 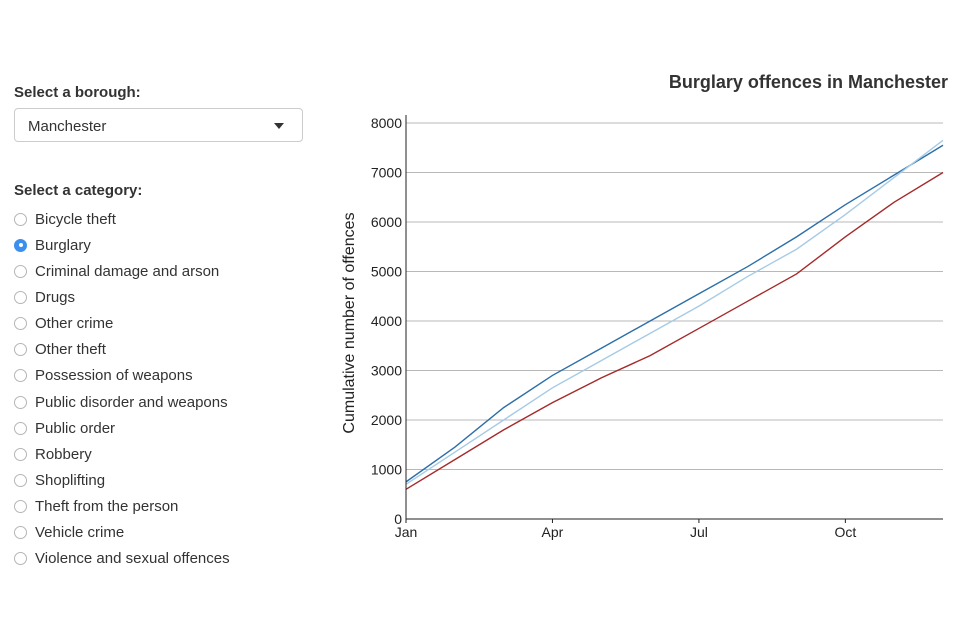 I want to click on category-option: Public disorder and weapons, so click(x=122, y=402).